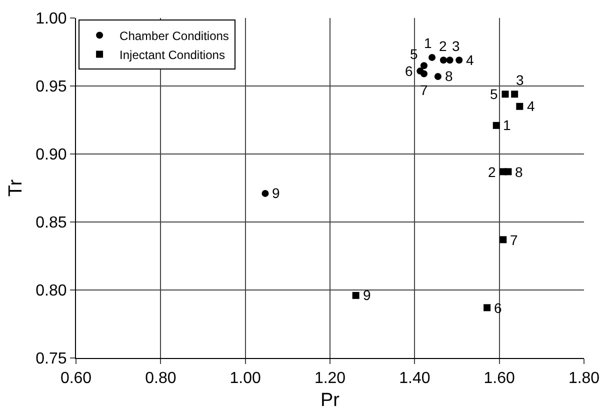 The height and width of the screenshot is (415, 606). Describe the element at coordinates (16, 187) in the screenshot. I see `y-axis-title: Tr` at that location.